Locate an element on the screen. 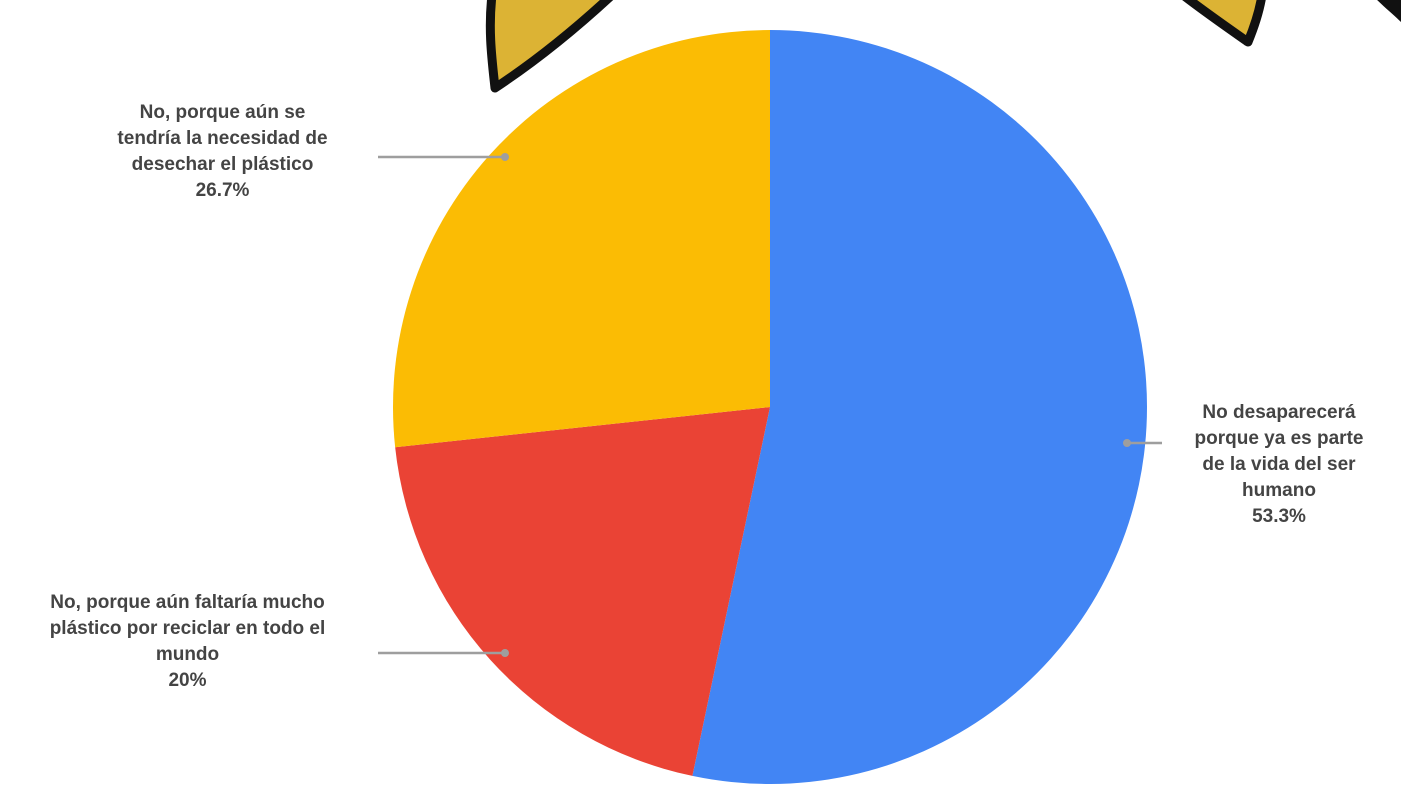  slice-value-label: 26.7% is located at coordinates (222, 190).